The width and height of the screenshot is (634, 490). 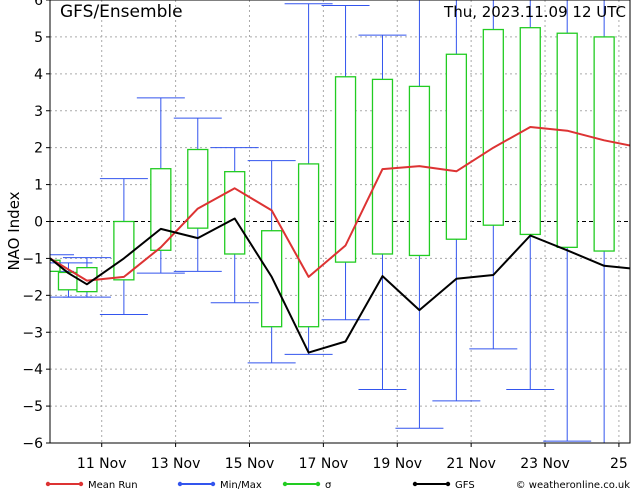 What do you see at coordinates (545, 464) in the screenshot?
I see `x-tick-label: 23 Nov` at bounding box center [545, 464].